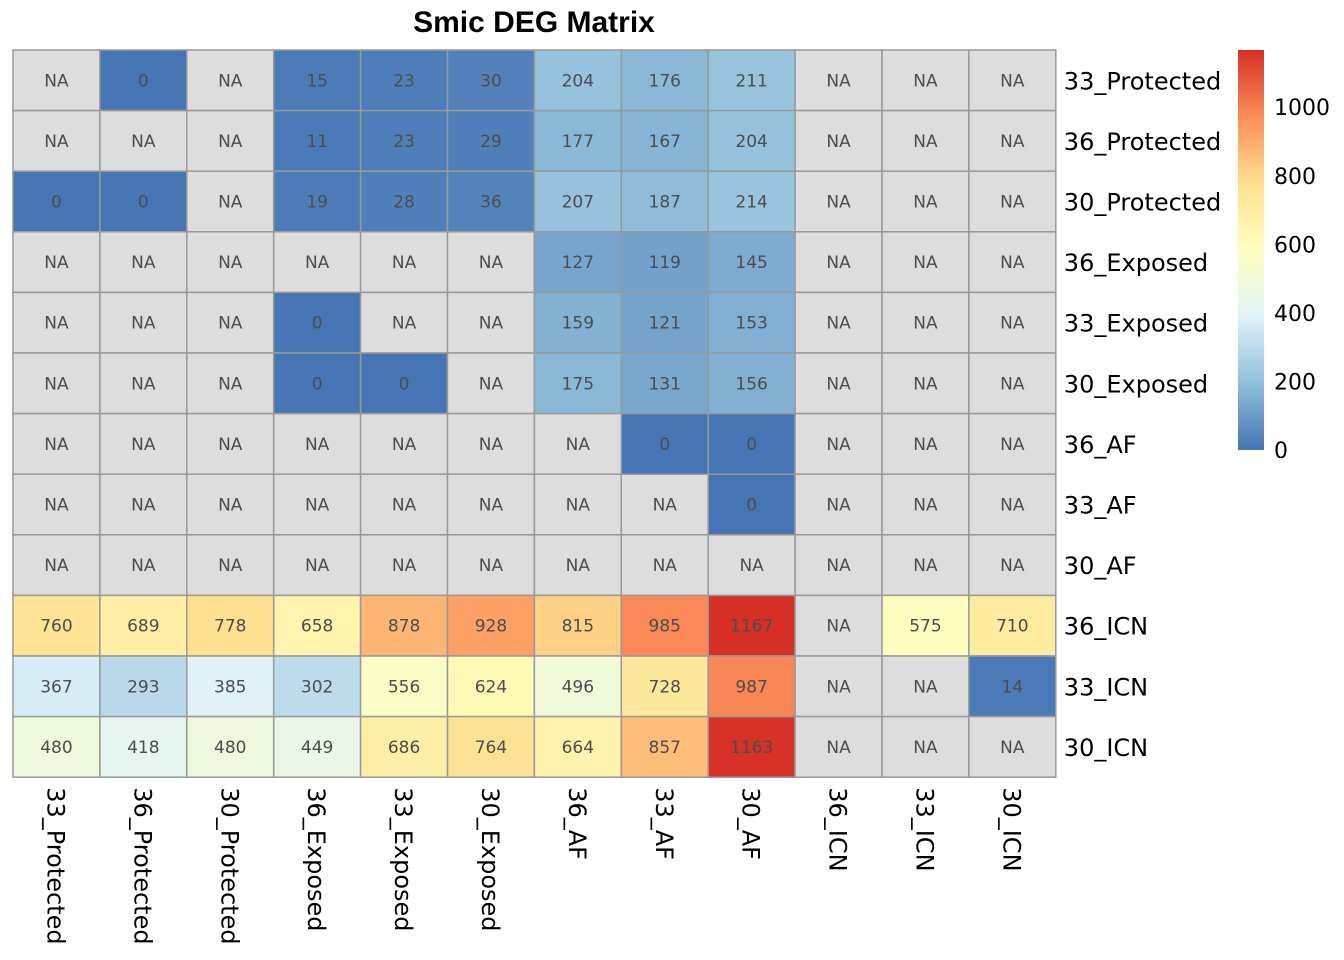 Image resolution: width=1344 pixels, height=960 pixels. I want to click on cell-value-label: 153, so click(751, 324).